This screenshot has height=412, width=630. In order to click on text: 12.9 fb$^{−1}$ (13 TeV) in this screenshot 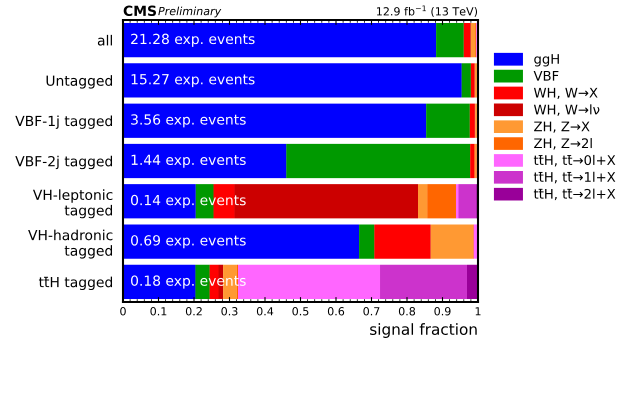, I will do `click(427, 11)`.